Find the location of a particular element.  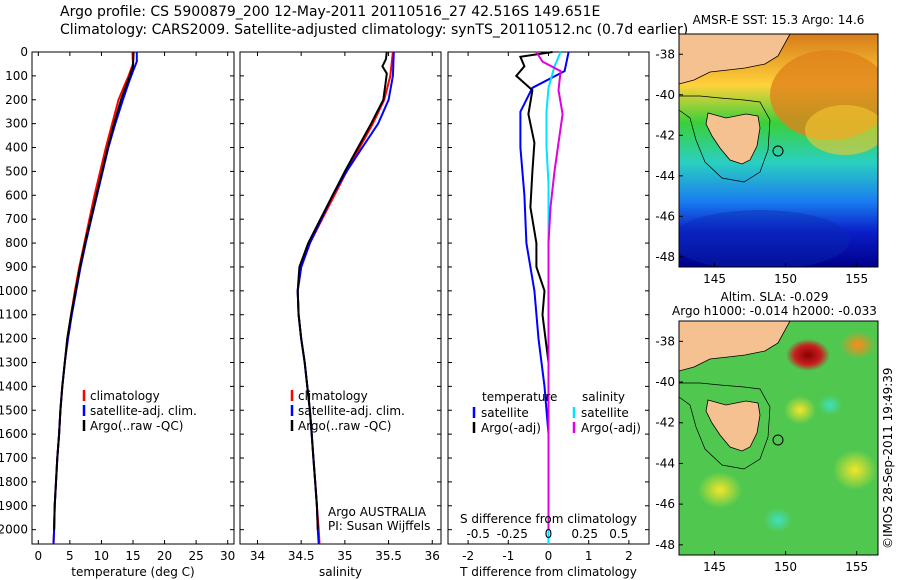

x-tick-label: 15 is located at coordinates (132, 556).